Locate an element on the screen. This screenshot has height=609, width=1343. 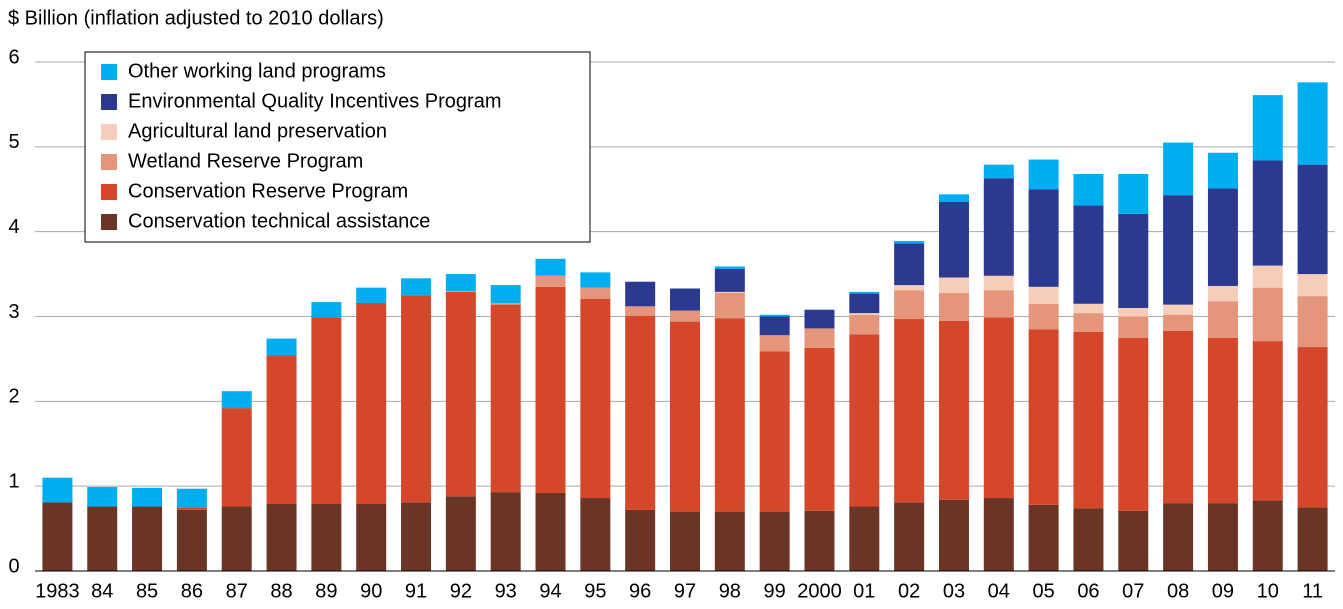
x-tick-label: 02 is located at coordinates (909, 591).